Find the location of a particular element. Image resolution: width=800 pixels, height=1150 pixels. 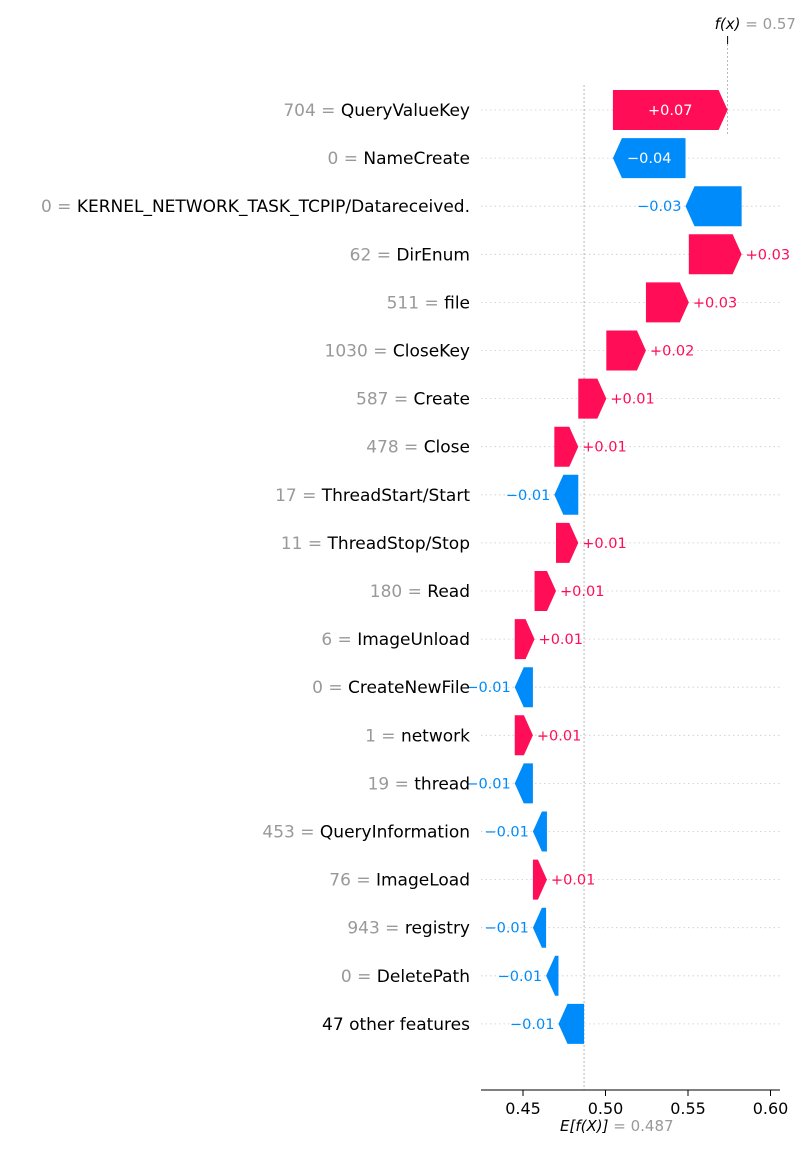

feature-label: 6 = ImageUnload is located at coordinates (395, 640).